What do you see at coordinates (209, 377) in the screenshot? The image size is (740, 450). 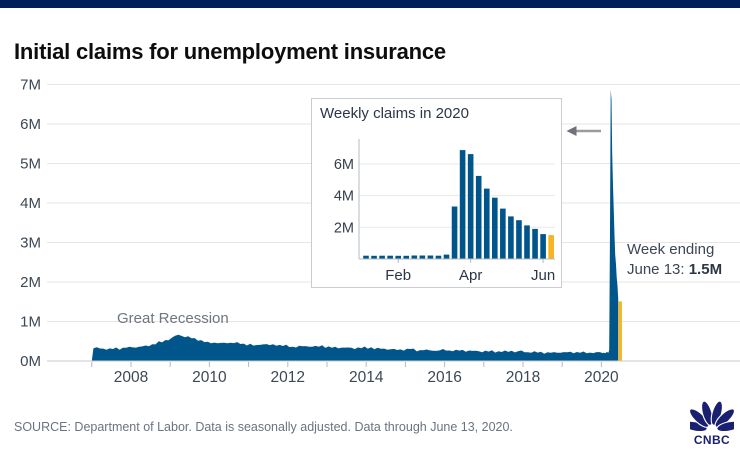 I see `svg-text: 2010` at bounding box center [209, 377].